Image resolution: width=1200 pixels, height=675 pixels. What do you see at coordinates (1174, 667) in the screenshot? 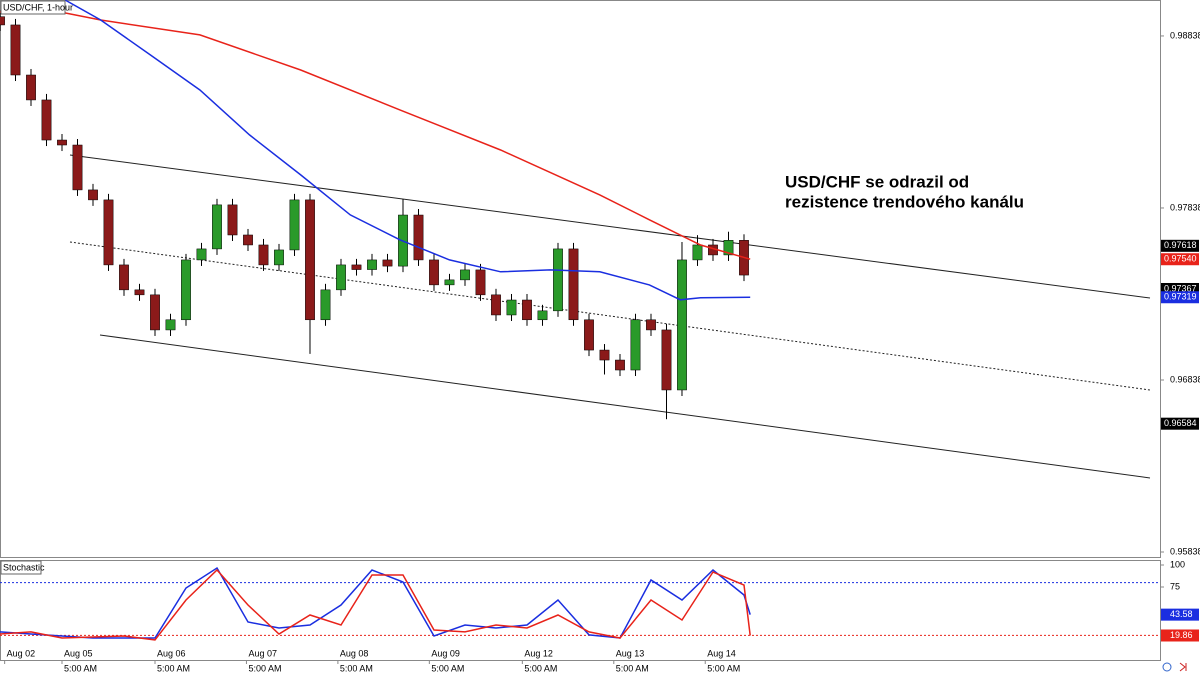
I see `toolbar-icons` at bounding box center [1174, 667].